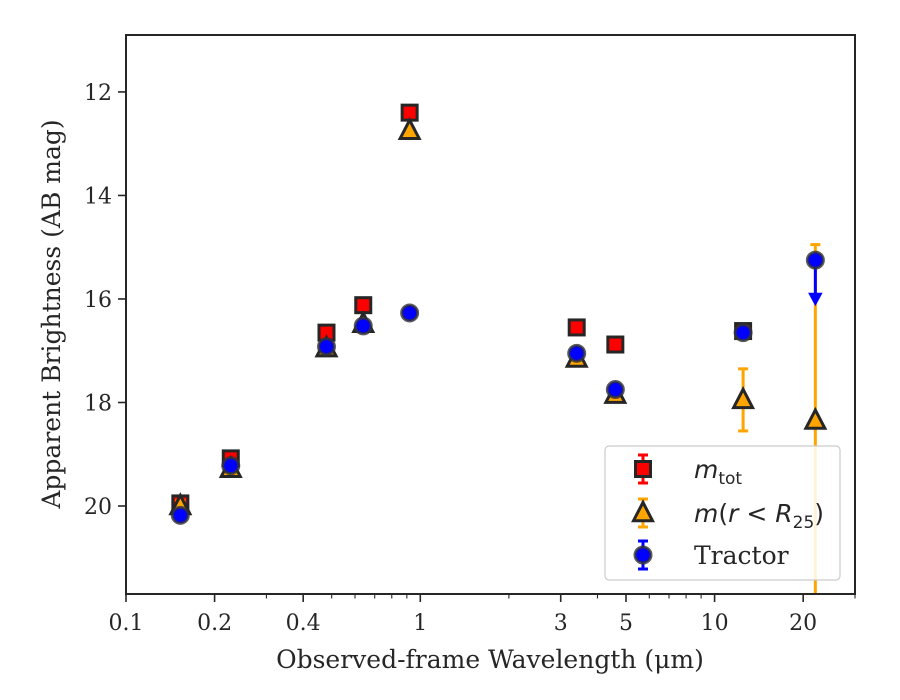  Describe the element at coordinates (490, 659) in the screenshot. I see `x-axis-title: Observed-frame Wavelength (μm)` at that location.